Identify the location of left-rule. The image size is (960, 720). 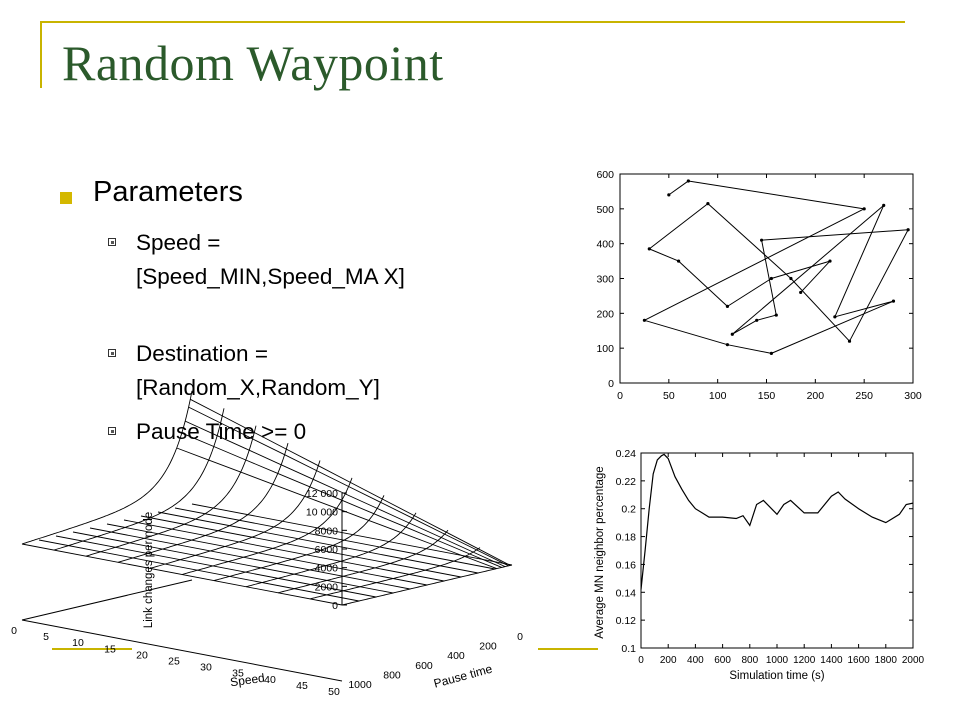
(41, 54).